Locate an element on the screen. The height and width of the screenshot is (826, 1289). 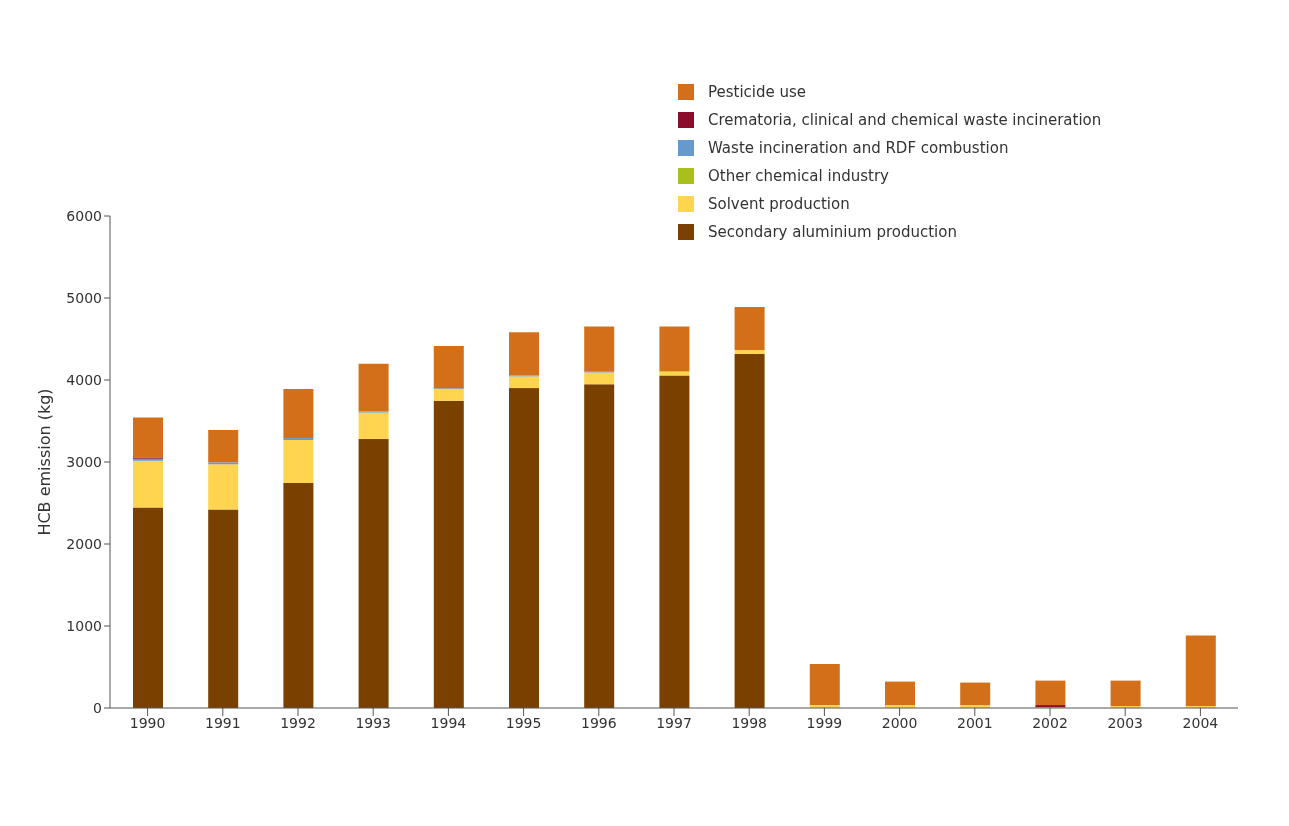
y-tick-label: 2000 is located at coordinates (84, 543).